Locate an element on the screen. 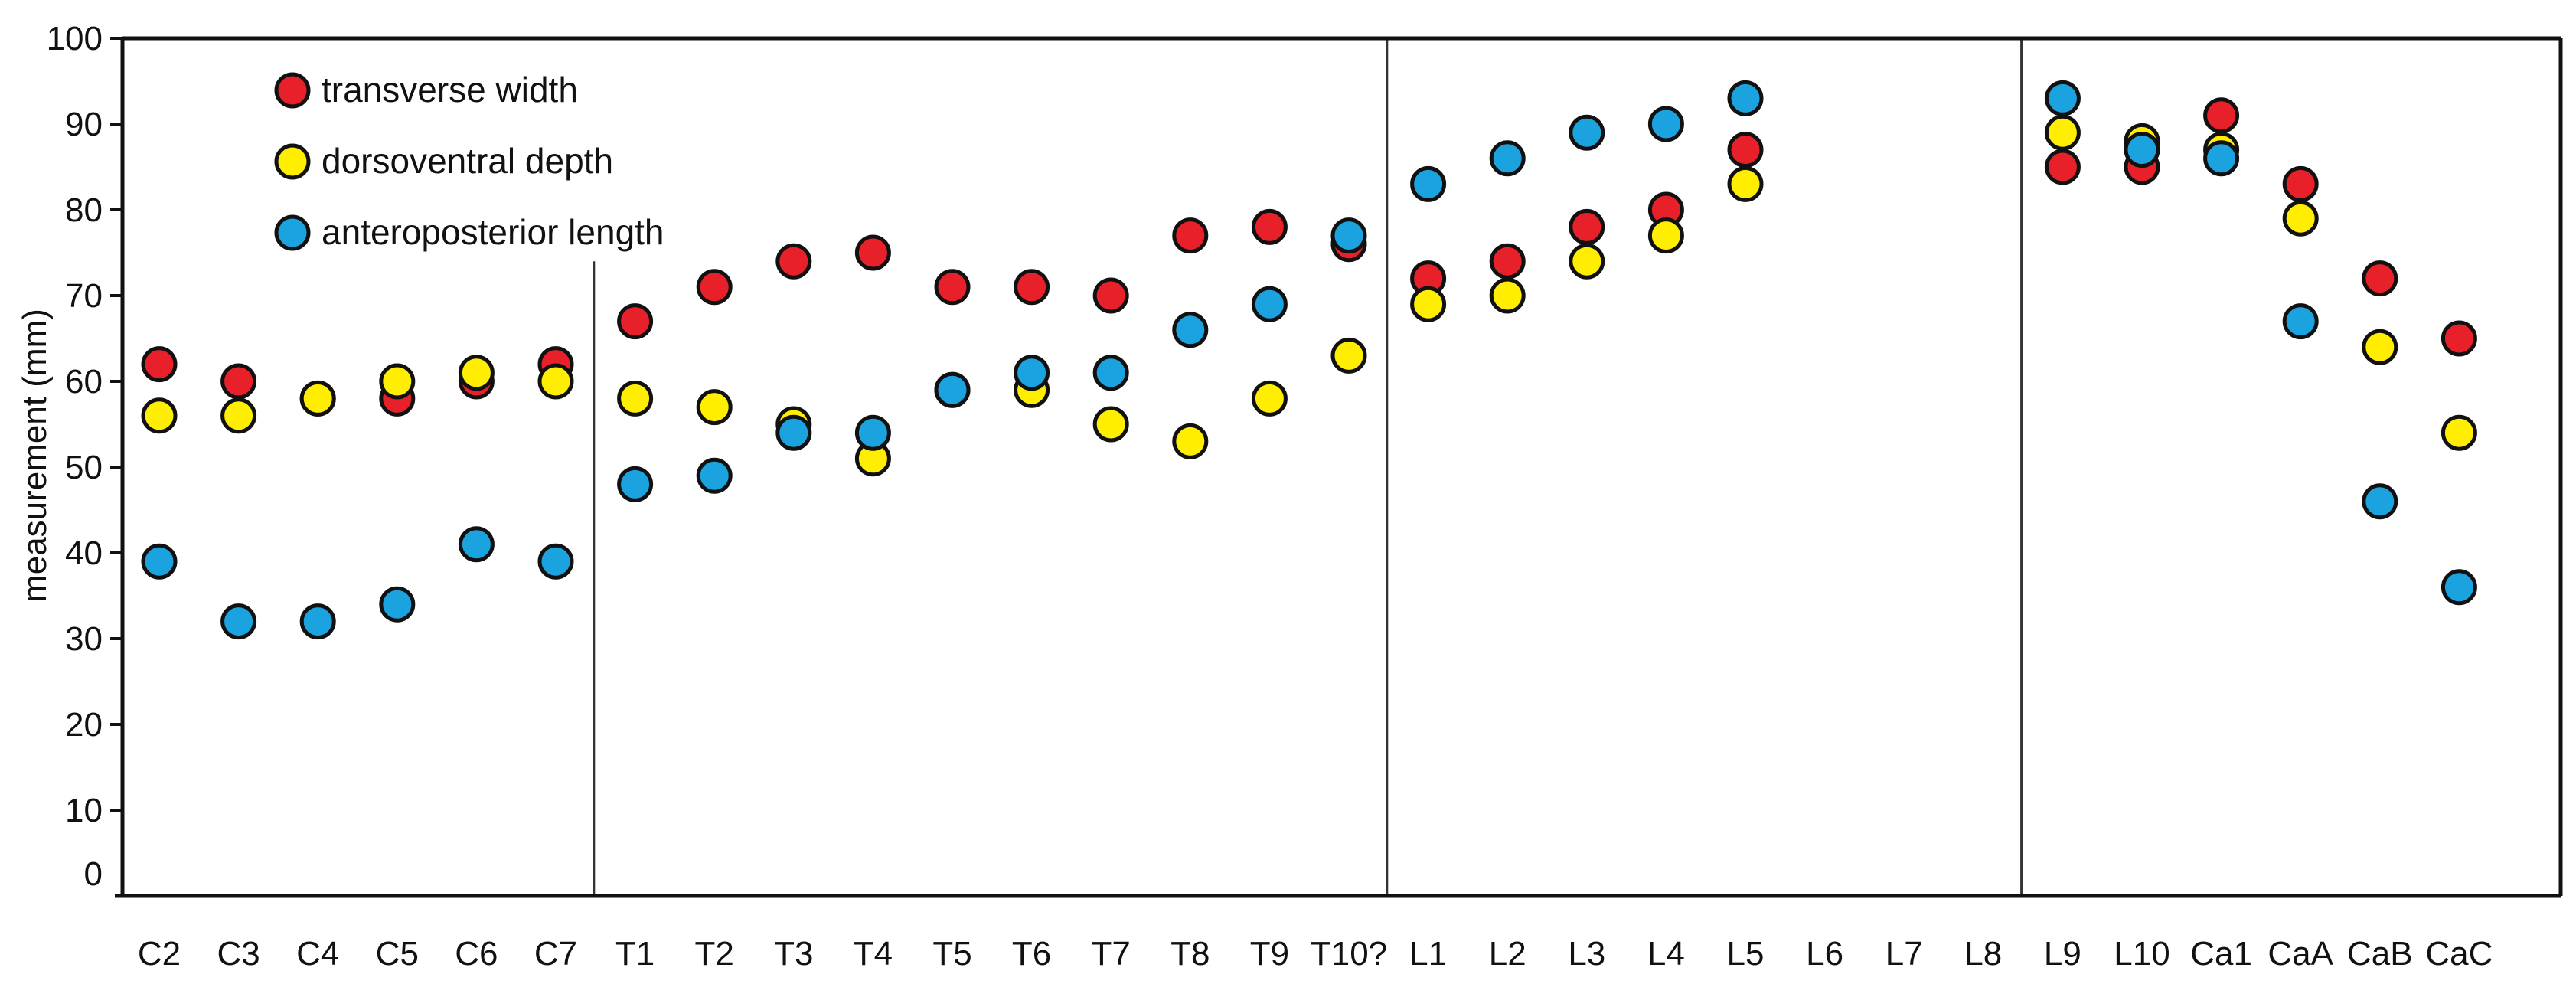 The width and height of the screenshot is (2576, 984). x-tick-label: L5 is located at coordinates (1746, 954).